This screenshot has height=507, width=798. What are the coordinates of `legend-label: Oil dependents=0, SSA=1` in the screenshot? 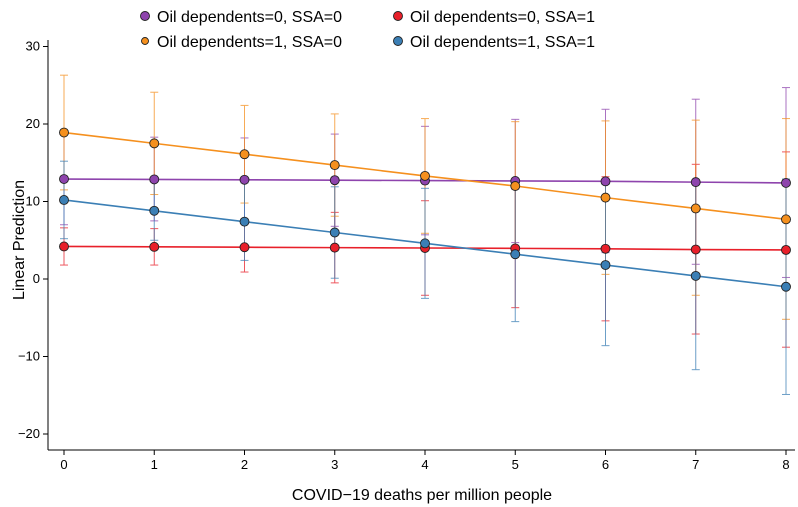 It's located at (502, 17).